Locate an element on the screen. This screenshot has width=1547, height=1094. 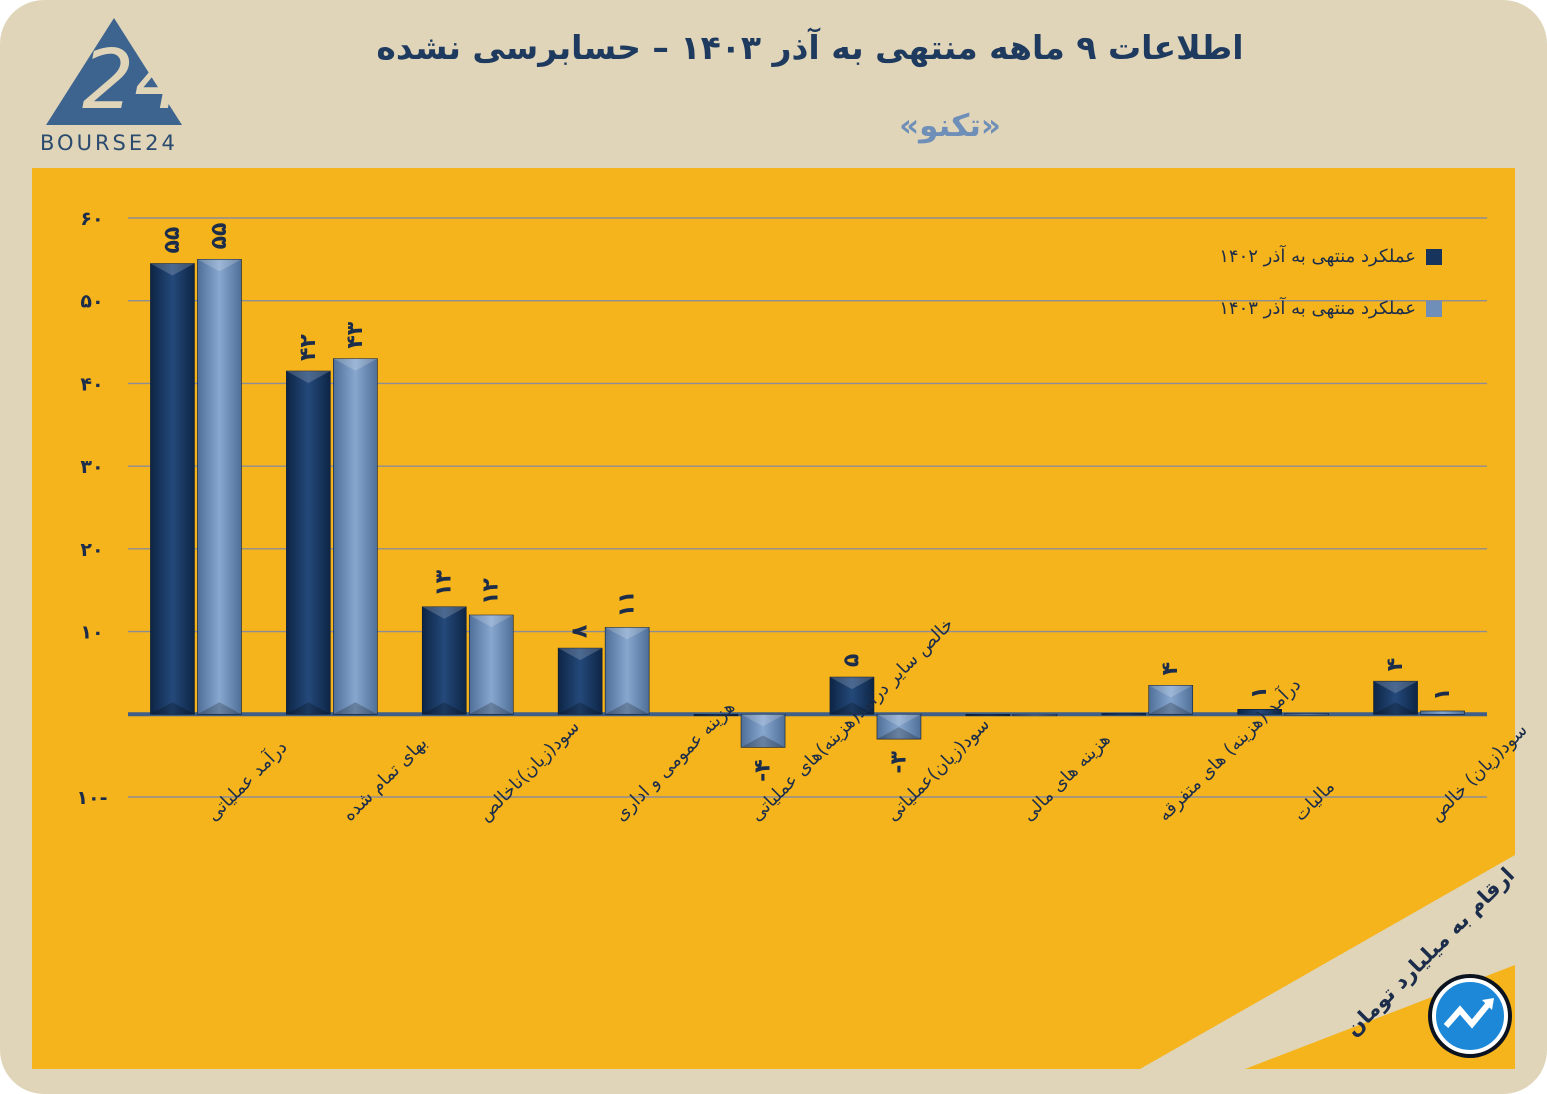
data-label: ۸ is located at coordinates (580, 631).